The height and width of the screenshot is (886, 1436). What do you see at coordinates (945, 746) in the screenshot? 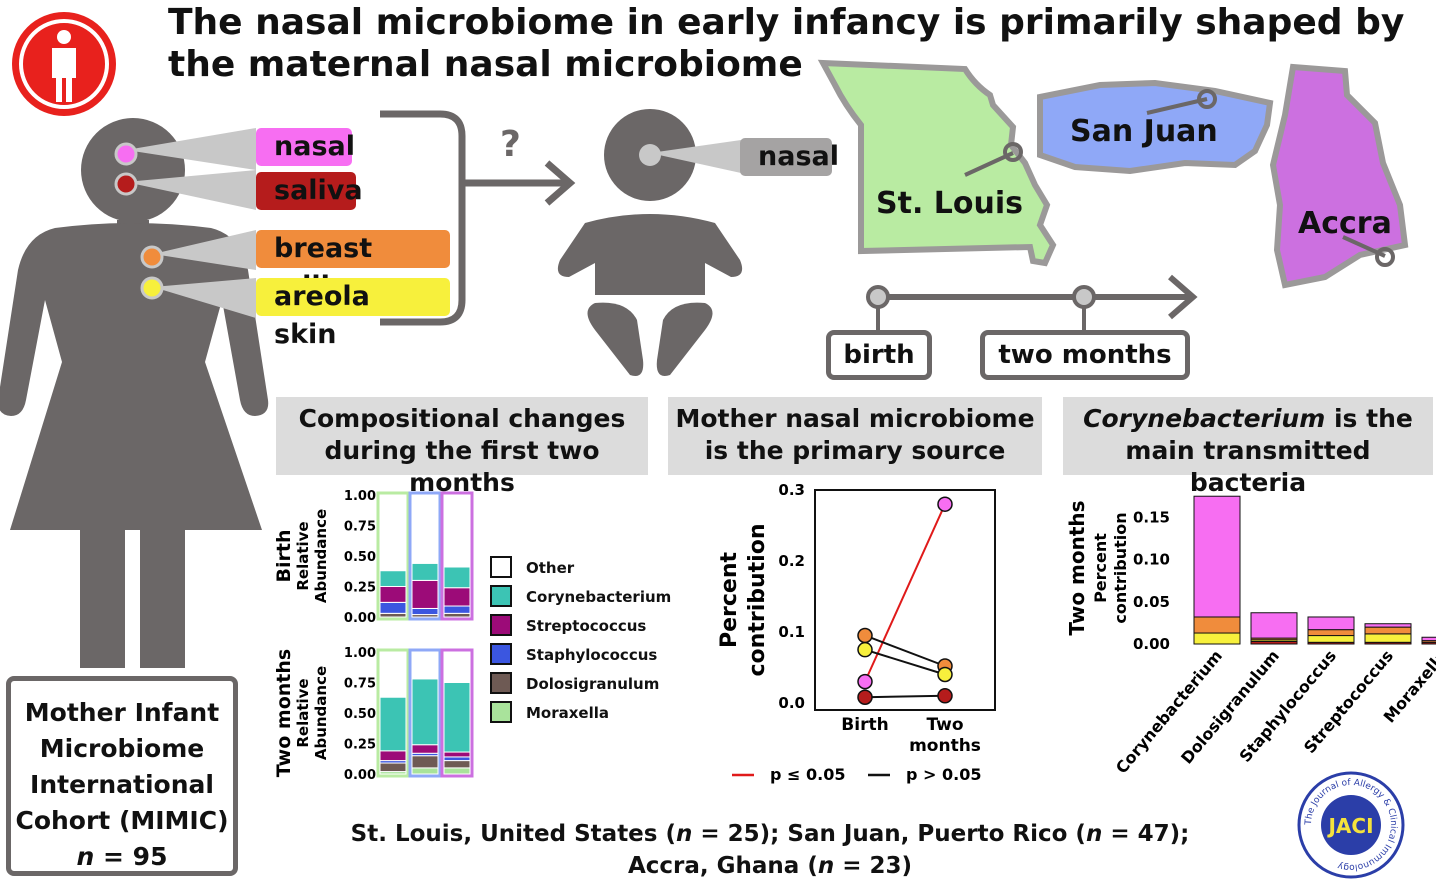
I see `x-tick-label: months` at bounding box center [945, 746].